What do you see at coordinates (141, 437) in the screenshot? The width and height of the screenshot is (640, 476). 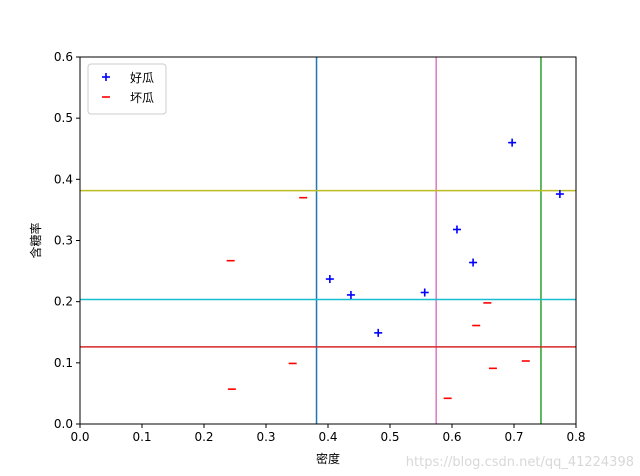 I see `x-tick-label: 0.1` at bounding box center [141, 437].